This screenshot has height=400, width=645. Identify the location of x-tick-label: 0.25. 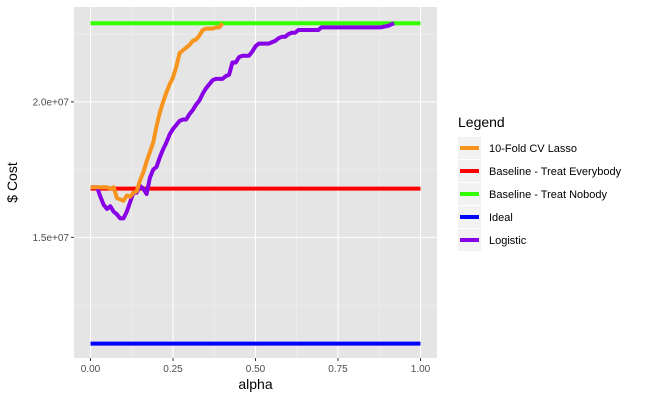
(173, 369).